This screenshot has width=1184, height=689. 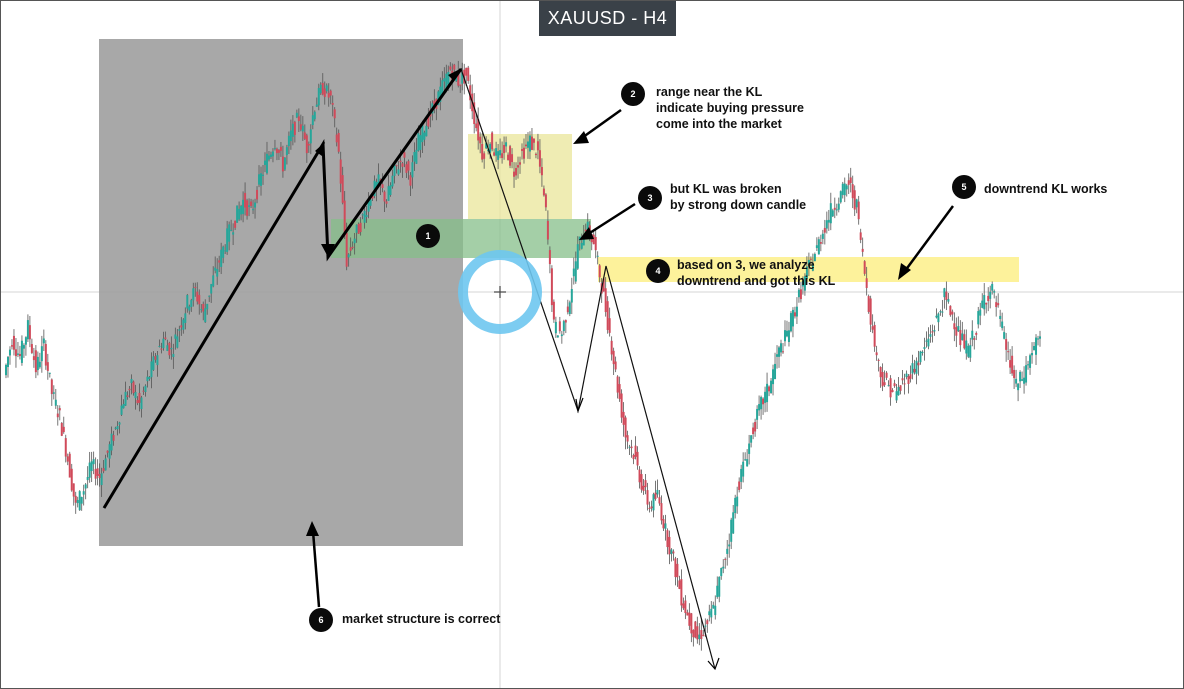 What do you see at coordinates (428, 236) in the screenshot?
I see `badge-1: 1` at bounding box center [428, 236].